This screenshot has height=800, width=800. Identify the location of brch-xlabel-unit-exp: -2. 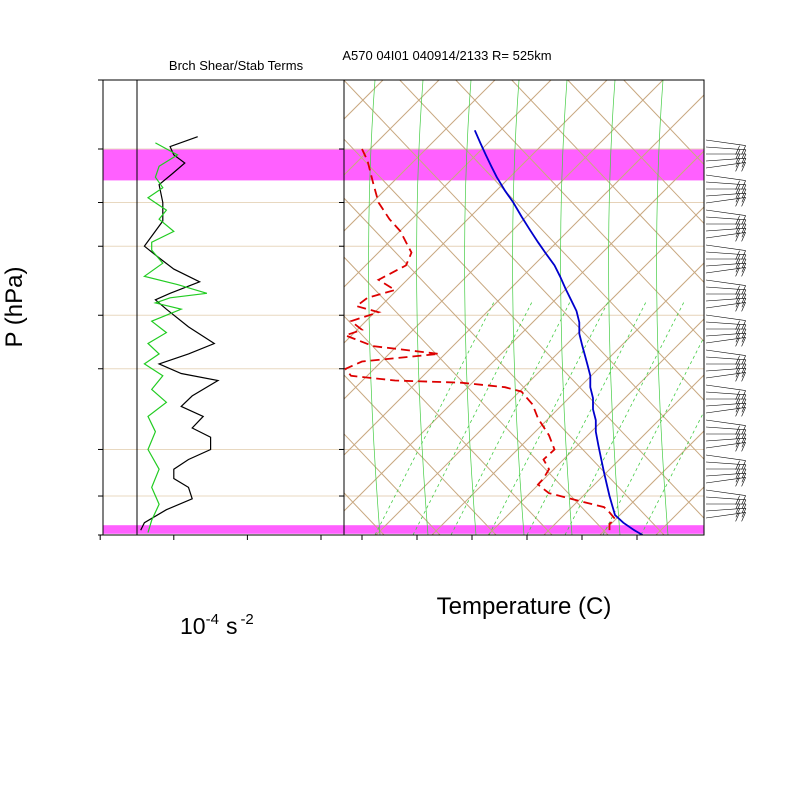
(246, 619).